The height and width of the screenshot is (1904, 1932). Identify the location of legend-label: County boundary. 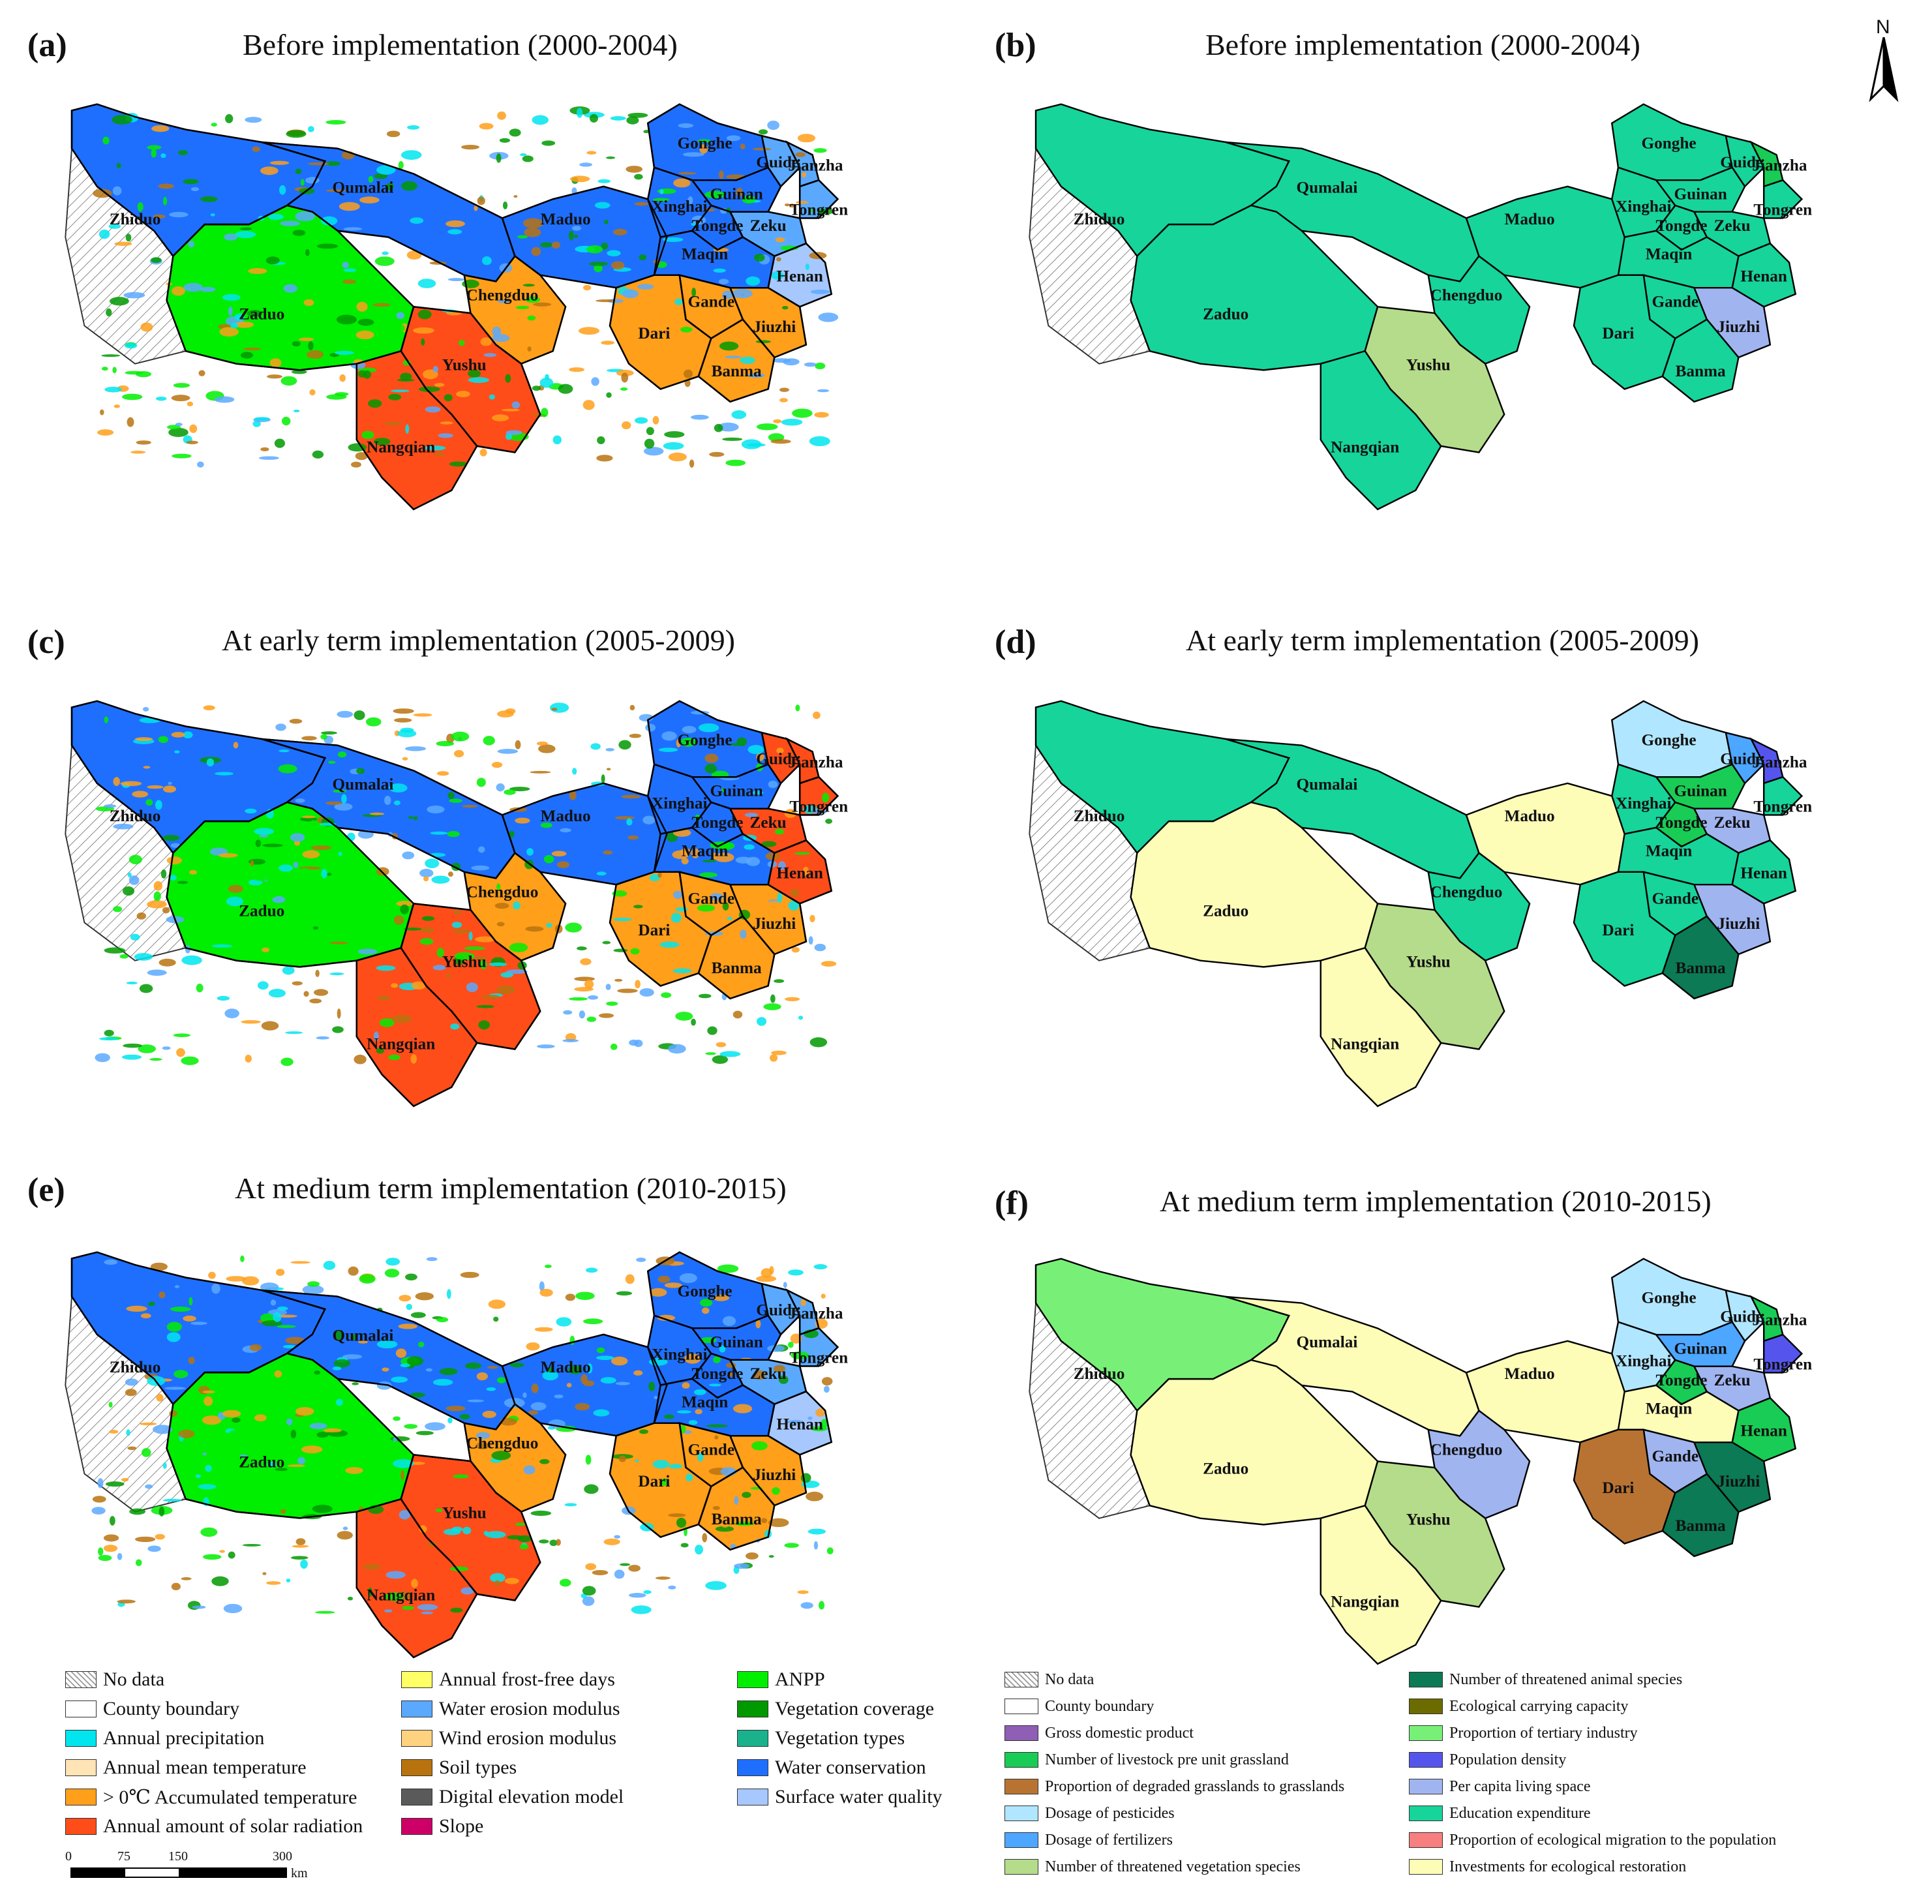
(1100, 1706).